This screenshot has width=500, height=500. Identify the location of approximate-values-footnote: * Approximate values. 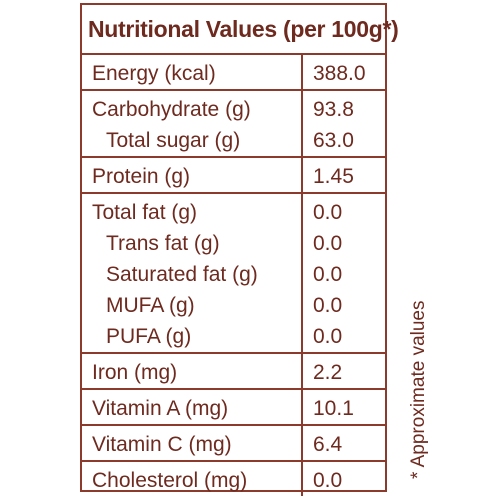
(418, 390).